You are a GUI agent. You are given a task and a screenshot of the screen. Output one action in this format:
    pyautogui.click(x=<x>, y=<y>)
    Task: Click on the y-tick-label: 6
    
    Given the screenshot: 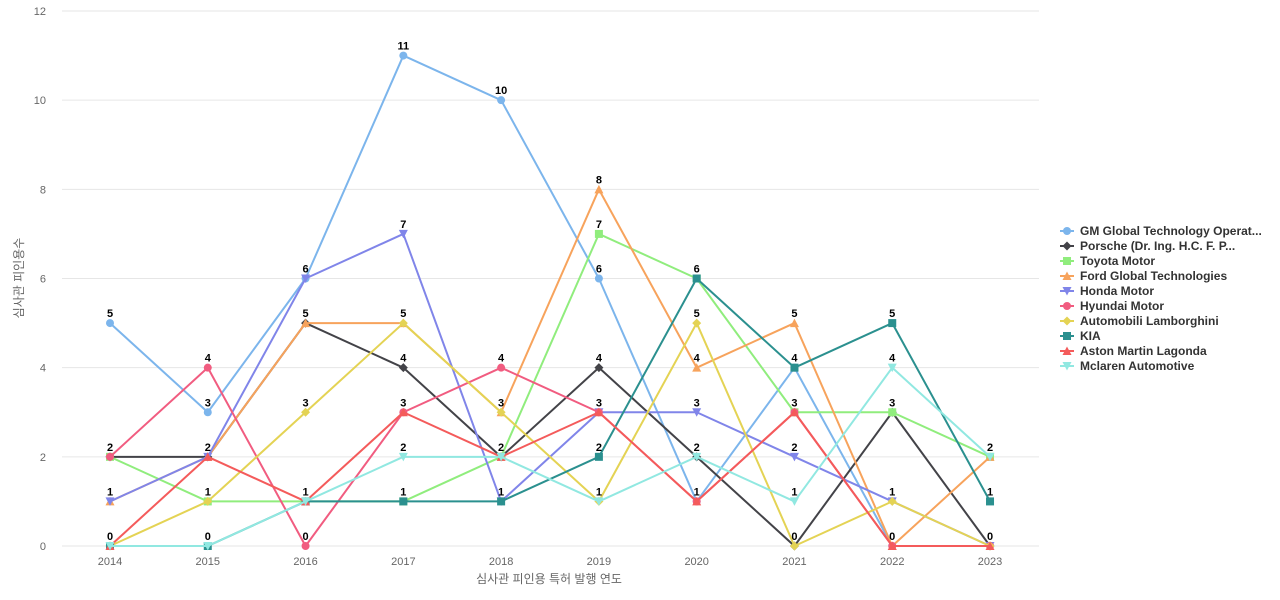 What is the action you would take?
    pyautogui.click(x=43, y=280)
    